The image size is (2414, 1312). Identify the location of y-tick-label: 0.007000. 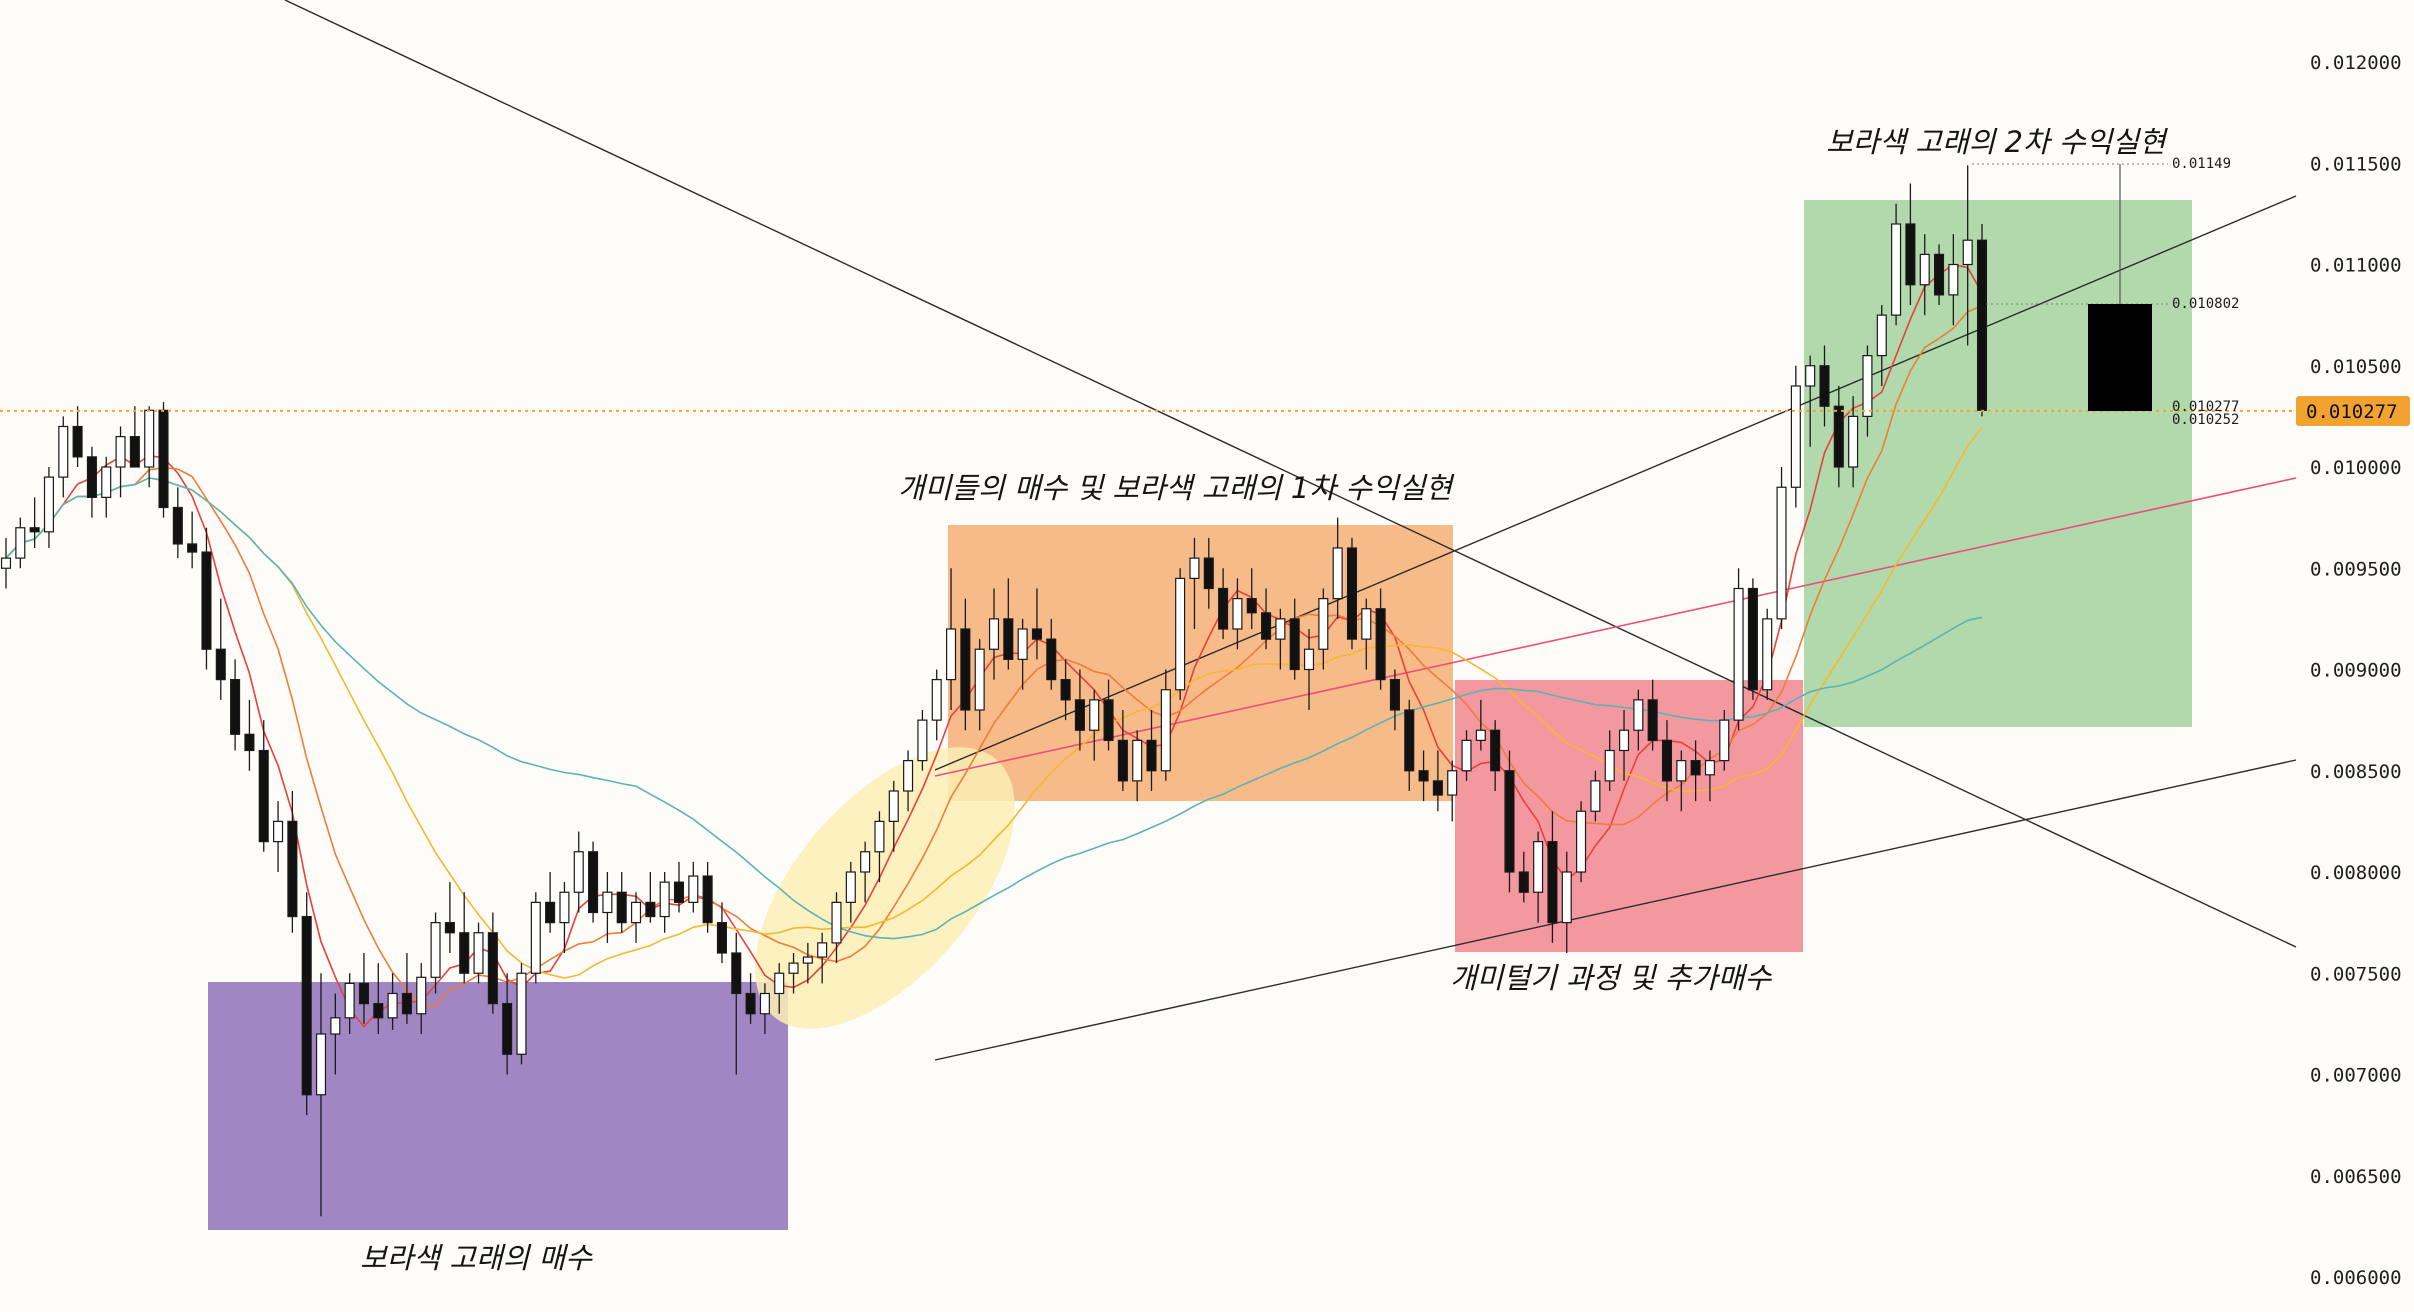
(2356, 1076).